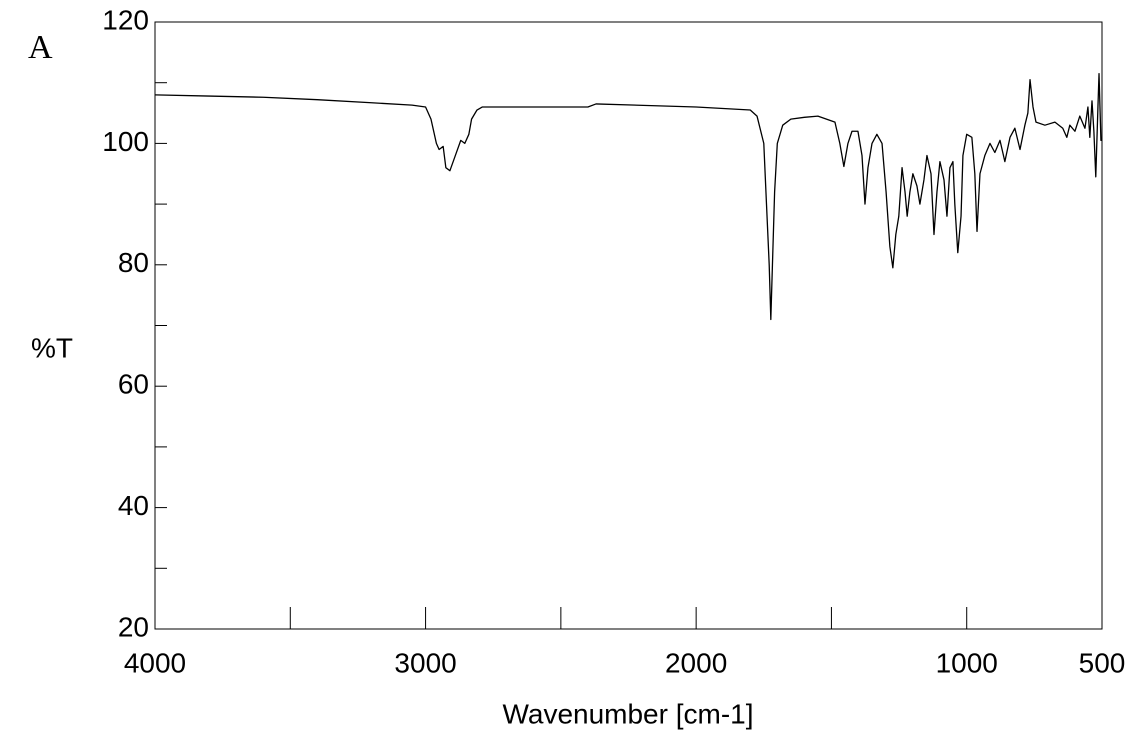  What do you see at coordinates (1102, 662) in the screenshot?
I see `x-tick-label: 500` at bounding box center [1102, 662].